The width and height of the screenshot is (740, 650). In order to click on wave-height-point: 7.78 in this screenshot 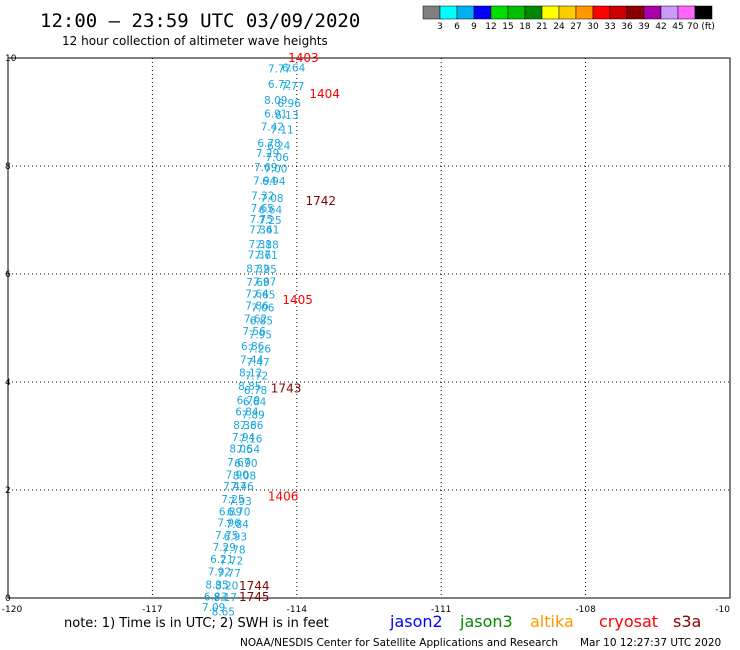, I will do `click(233, 550)`.